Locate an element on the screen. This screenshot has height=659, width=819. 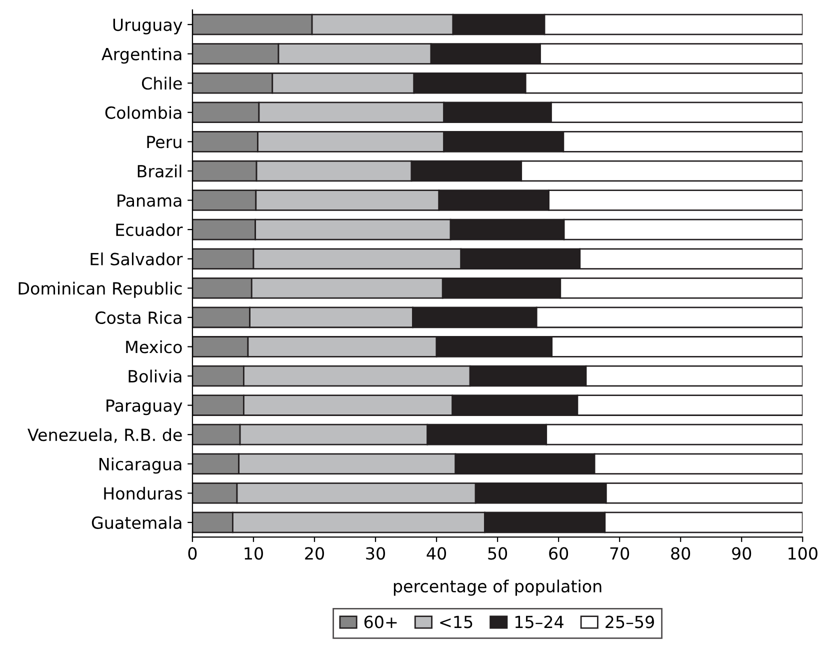
y-tick-label: Uruguay is located at coordinates (147, 26).